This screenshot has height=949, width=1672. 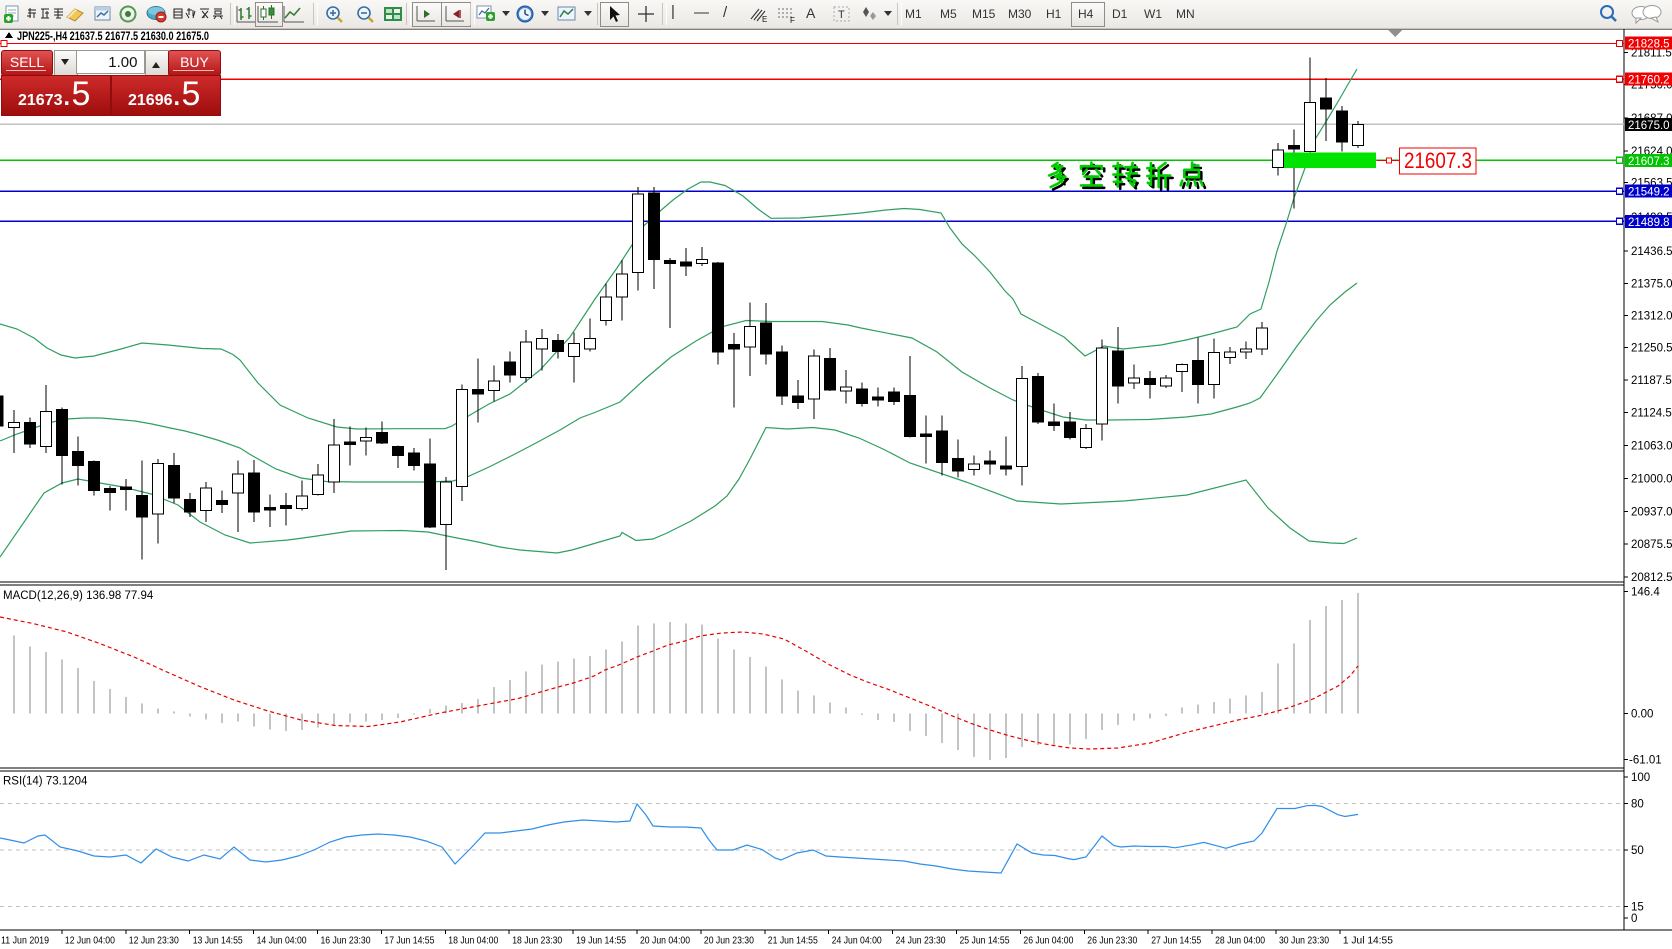 What do you see at coordinates (985, 941) in the screenshot?
I see `svg-text: 25 Jun 14:55` at bounding box center [985, 941].